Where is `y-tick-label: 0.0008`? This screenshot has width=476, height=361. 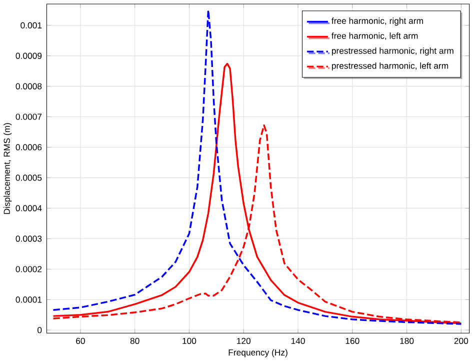
y-tick-label: 0.0008 is located at coordinates (29, 86).